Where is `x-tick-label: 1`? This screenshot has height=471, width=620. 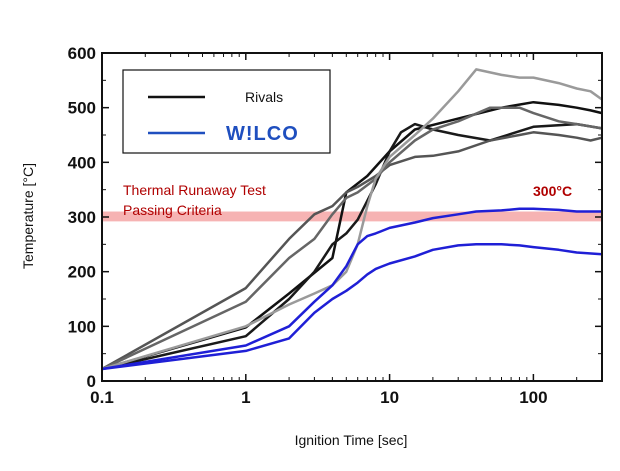
x-tick-label: 1 is located at coordinates (245, 397).